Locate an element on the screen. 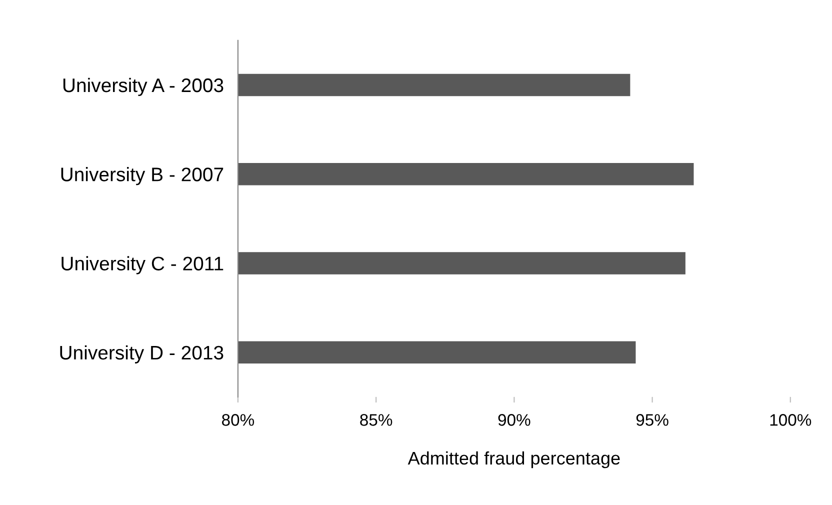 The width and height of the screenshot is (832, 505). y-tick-label: University D - 2013 is located at coordinates (142, 354).